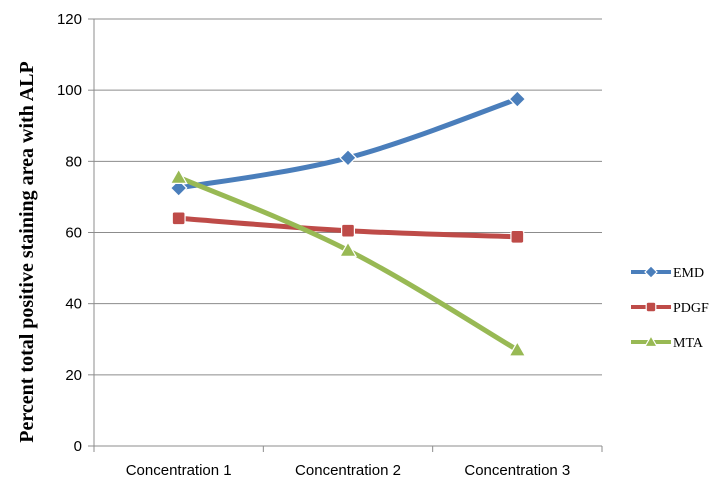 This screenshot has height=481, width=723. I want to click on series-emd, so click(348, 143).